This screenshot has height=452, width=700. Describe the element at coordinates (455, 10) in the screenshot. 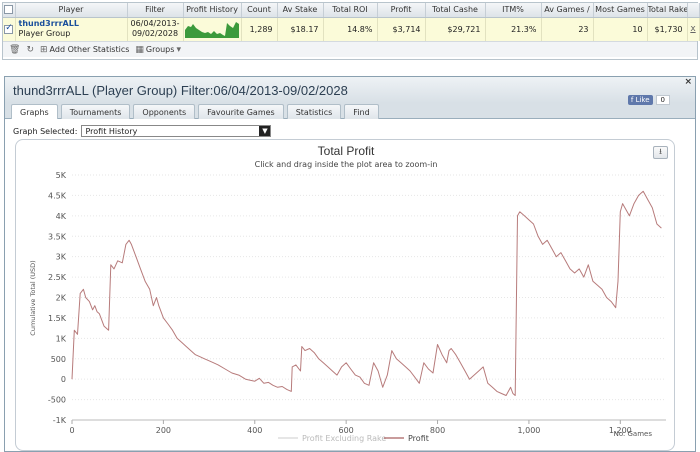

I see `col-header-total-cashe: Total Cashe` at that location.